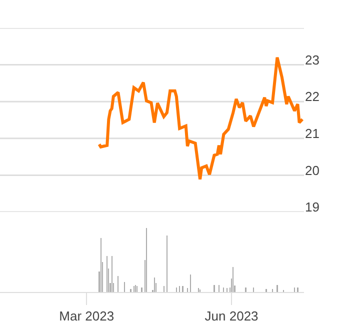 Image resolution: width=358 pixels, height=329 pixels. I want to click on y-tick-label: 21, so click(312, 133).